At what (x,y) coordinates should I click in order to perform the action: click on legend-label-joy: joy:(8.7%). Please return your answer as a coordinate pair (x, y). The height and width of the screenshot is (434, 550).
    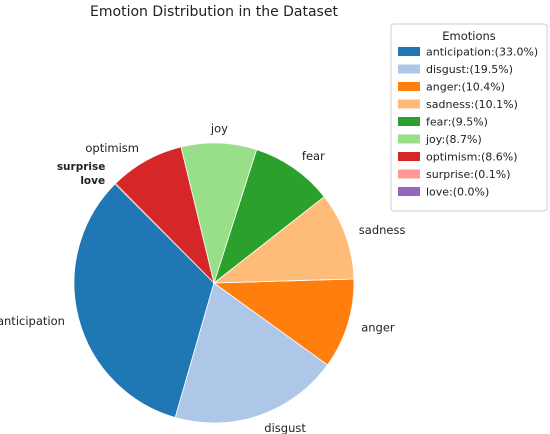
    Looking at the image, I should click on (453, 139).